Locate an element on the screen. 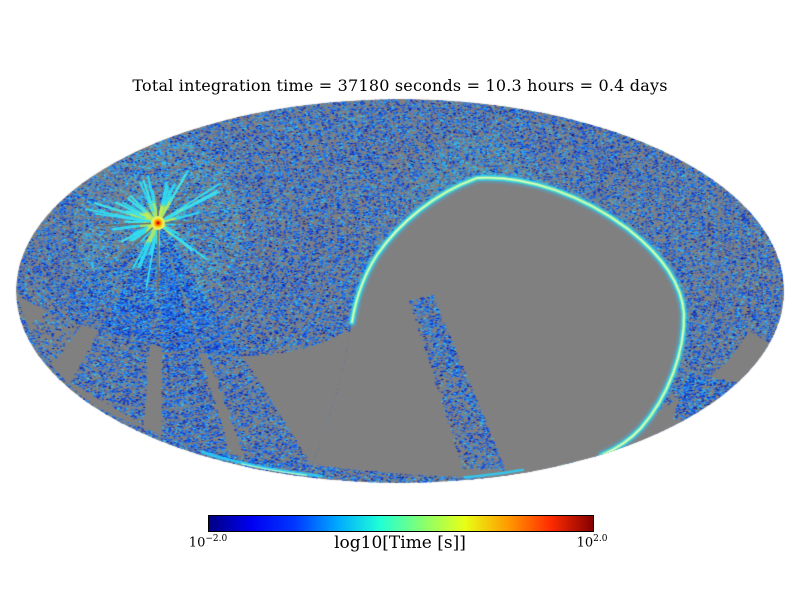 The width and height of the screenshot is (800, 600). colorbar-min-tick: 10−2.0 is located at coordinates (208, 542).